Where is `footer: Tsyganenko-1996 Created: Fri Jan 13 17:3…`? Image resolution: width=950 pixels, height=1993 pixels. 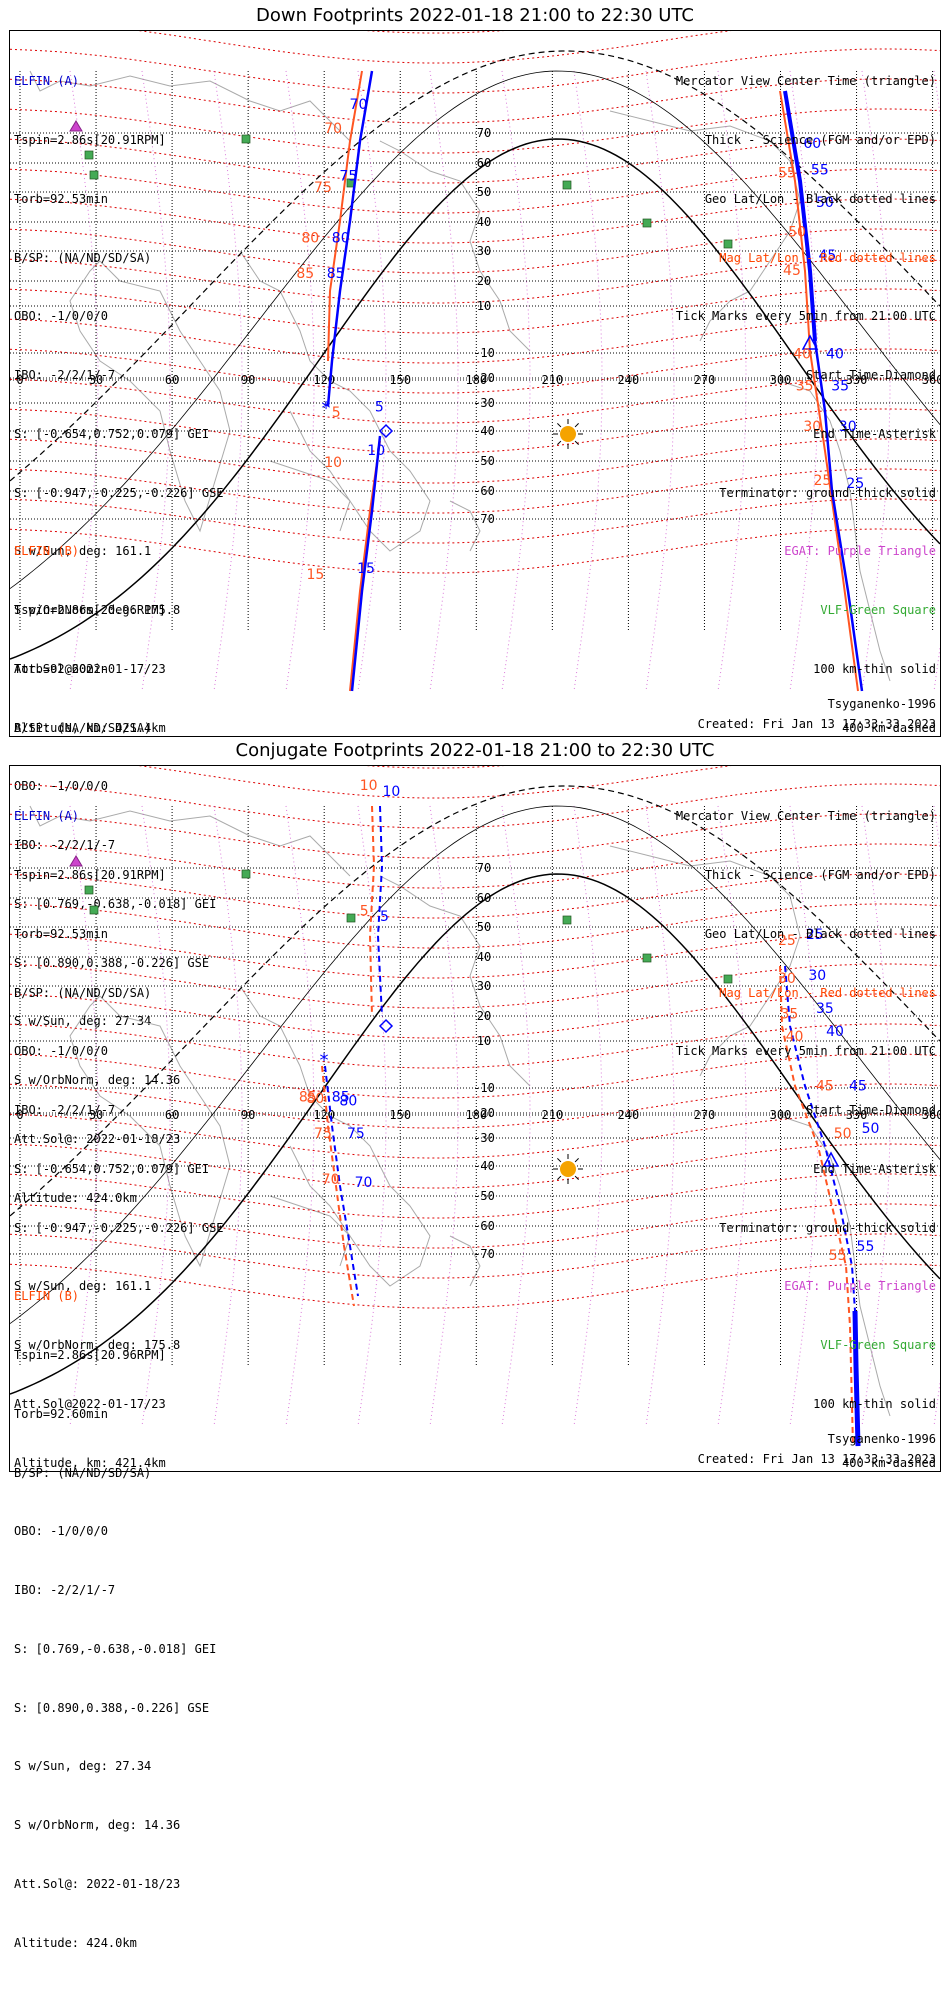 footer: Tsyganenko-1996 Created: Fri Jan 13 17:3… is located at coordinates (817, 714).